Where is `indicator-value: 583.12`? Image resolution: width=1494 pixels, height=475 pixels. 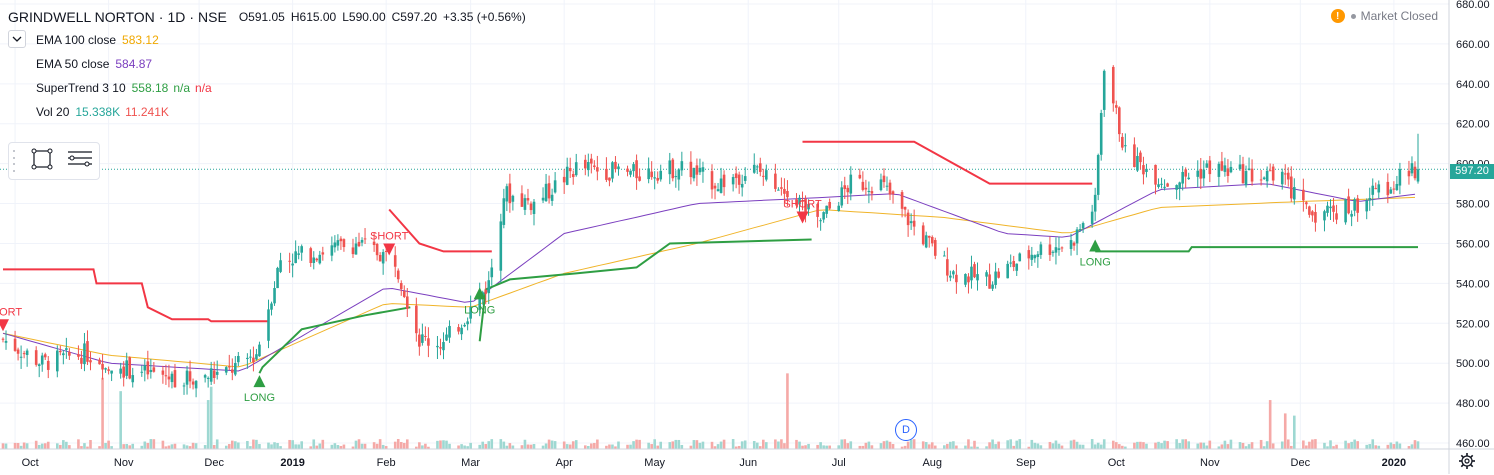 indicator-value: 583.12 is located at coordinates (140, 40).